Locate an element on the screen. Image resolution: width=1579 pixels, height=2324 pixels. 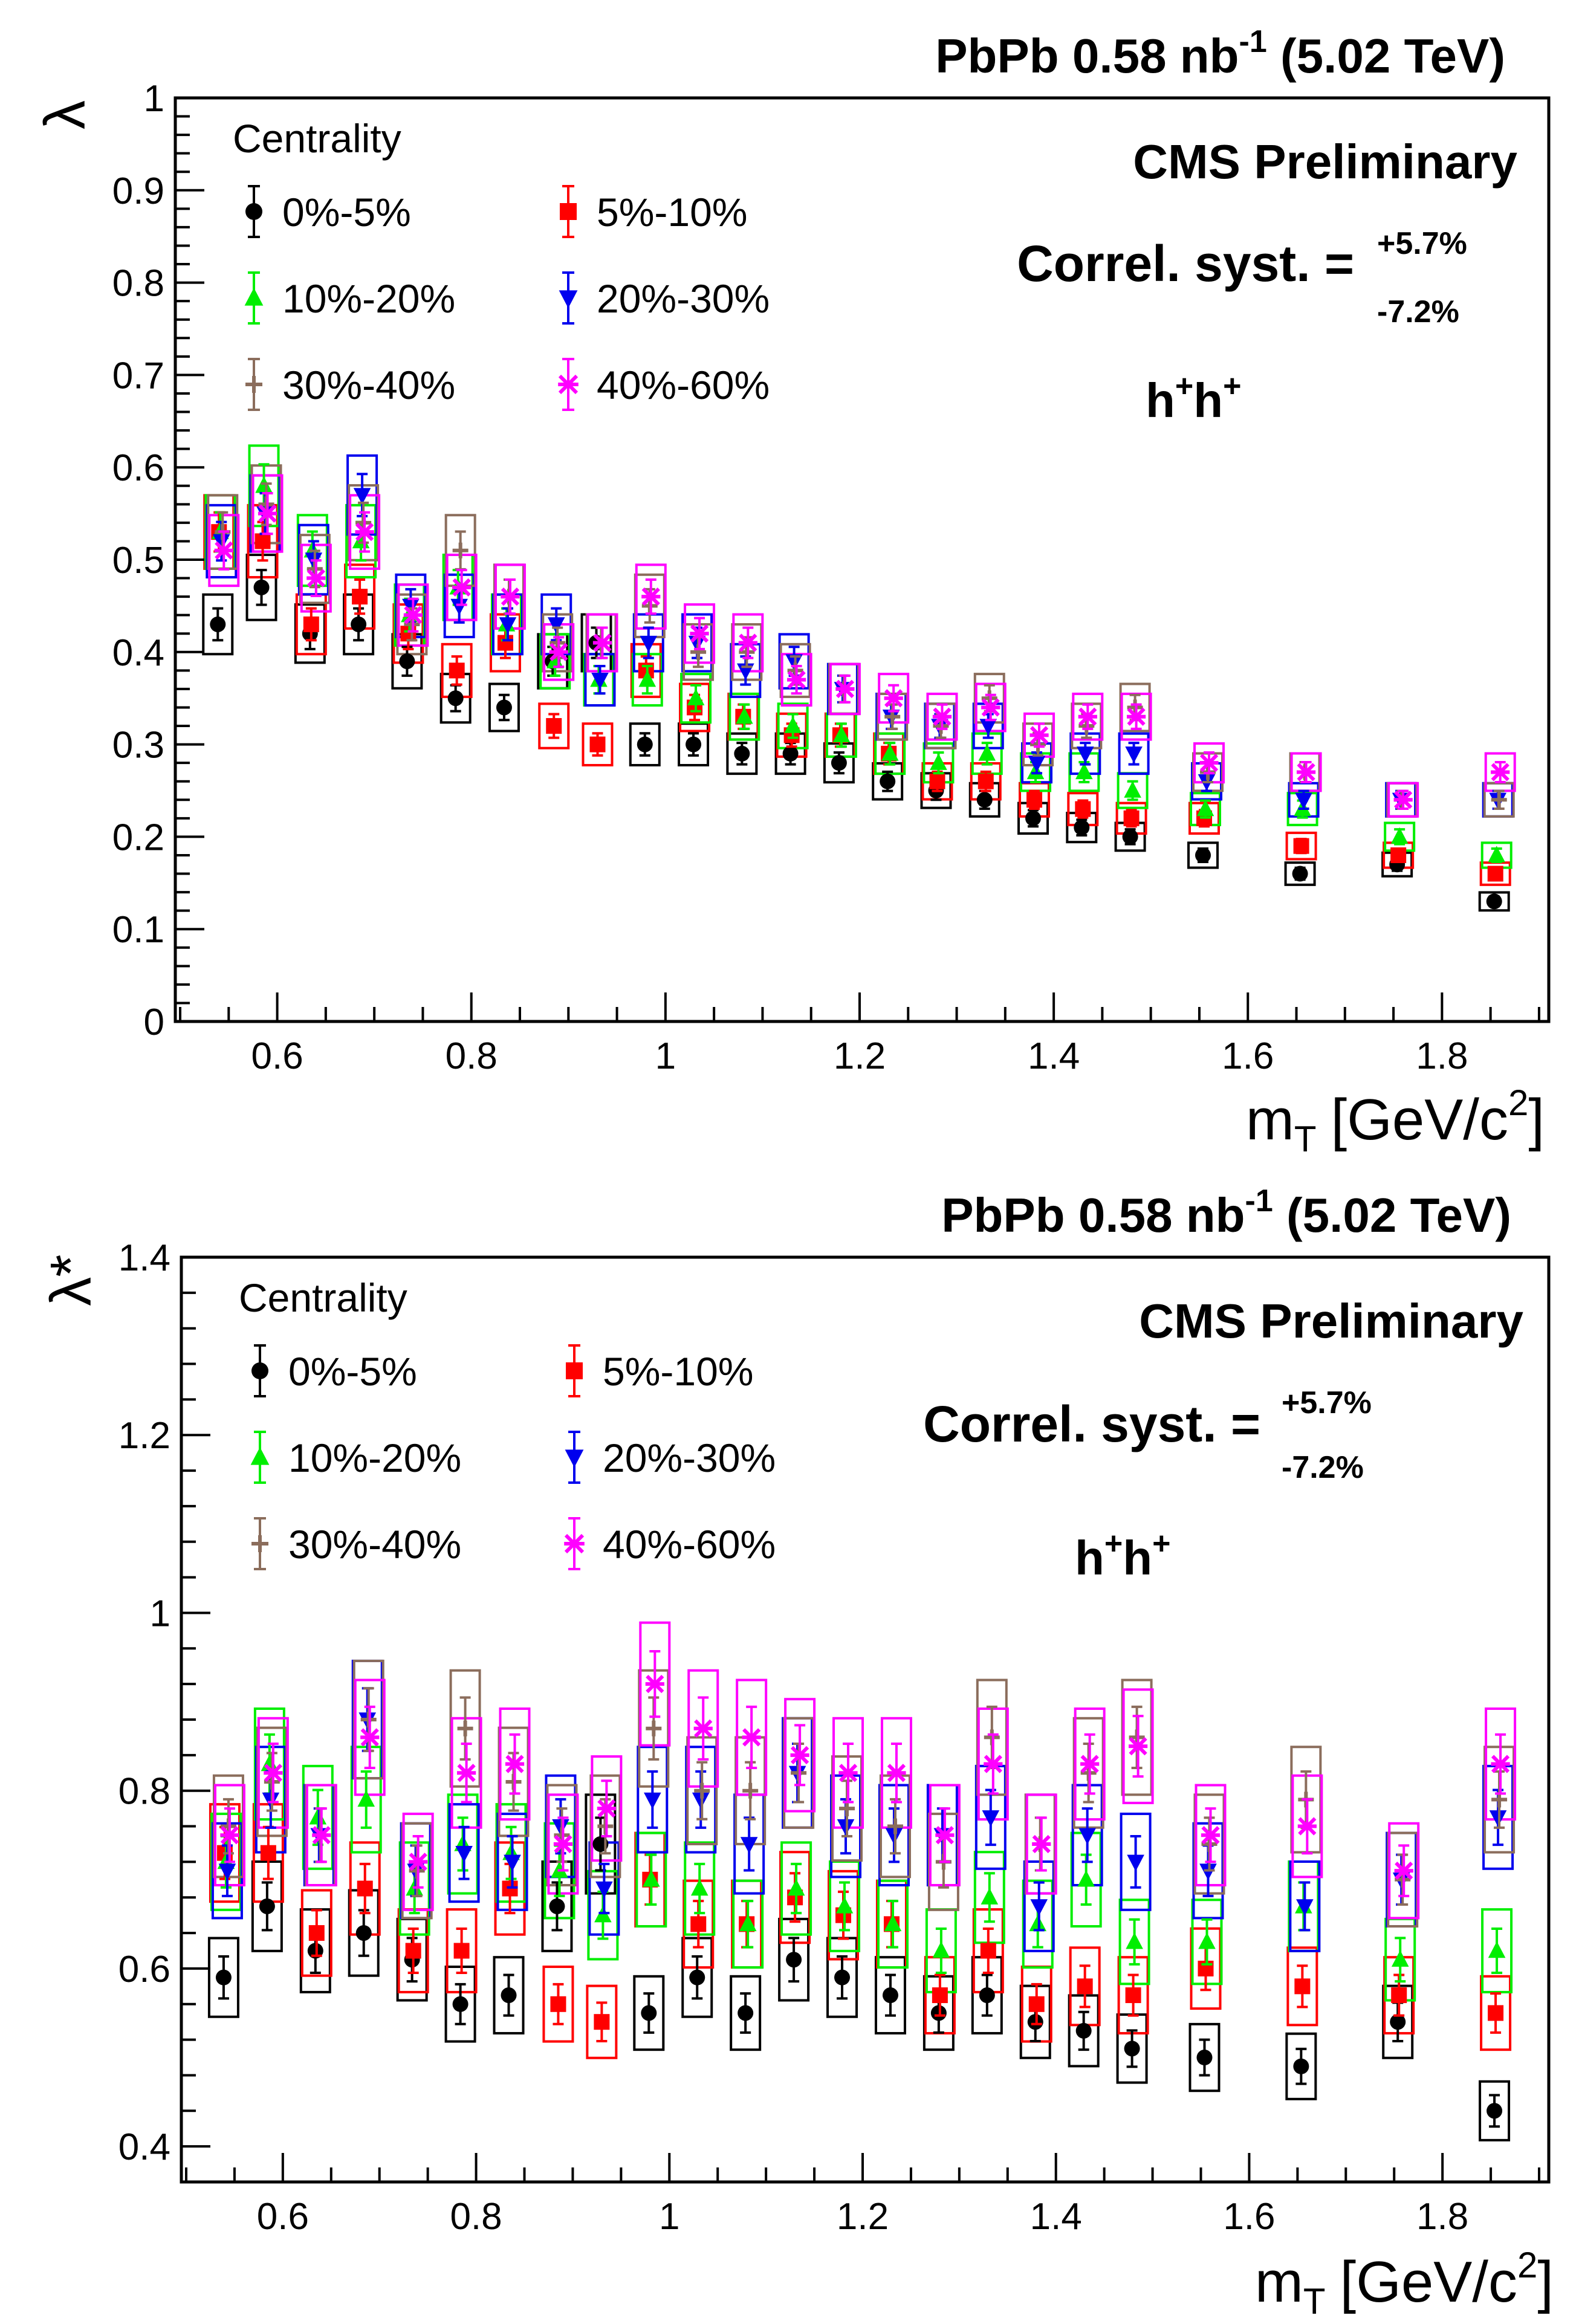
legend-entry: 5%-10% is located at coordinates (659, 1370).